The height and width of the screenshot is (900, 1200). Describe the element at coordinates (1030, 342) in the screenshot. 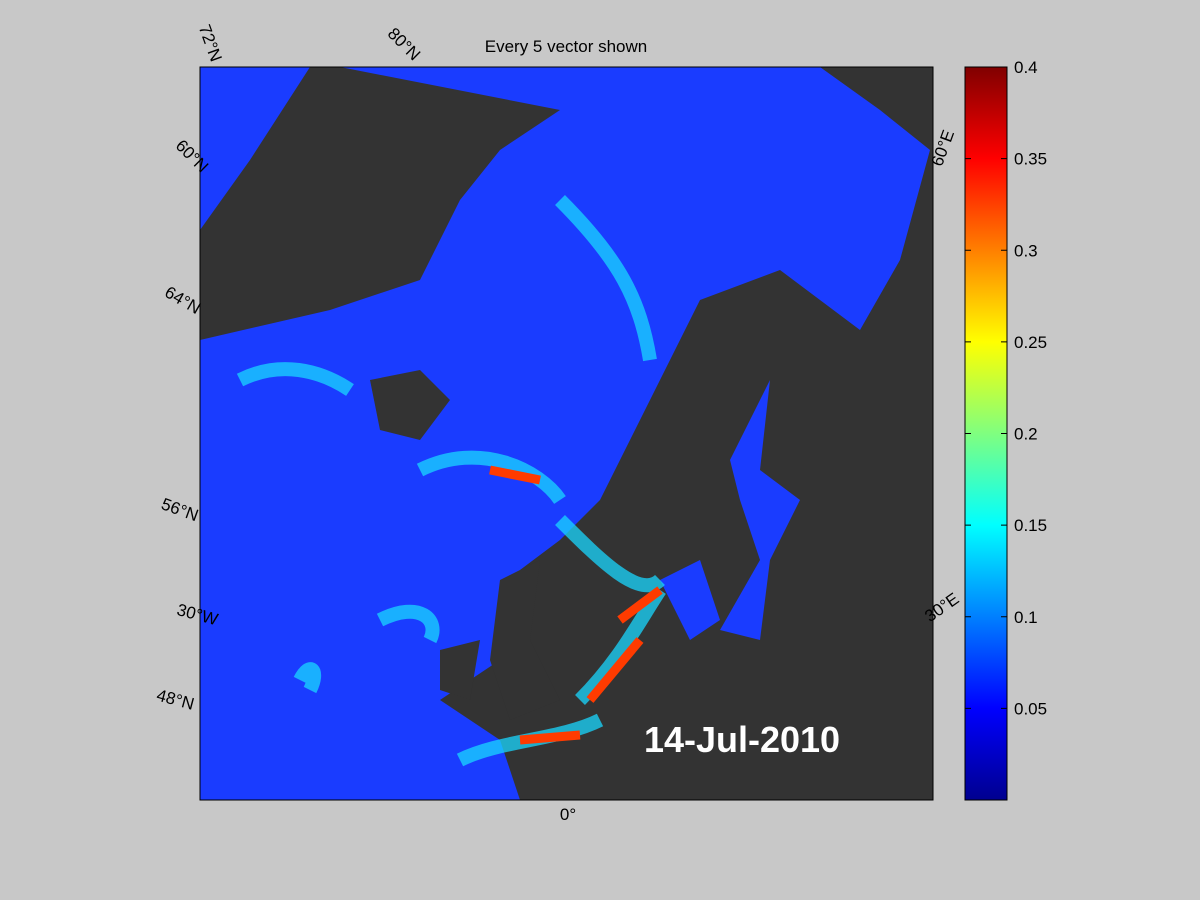

I see `colorbar-tick-label: 0.25` at that location.